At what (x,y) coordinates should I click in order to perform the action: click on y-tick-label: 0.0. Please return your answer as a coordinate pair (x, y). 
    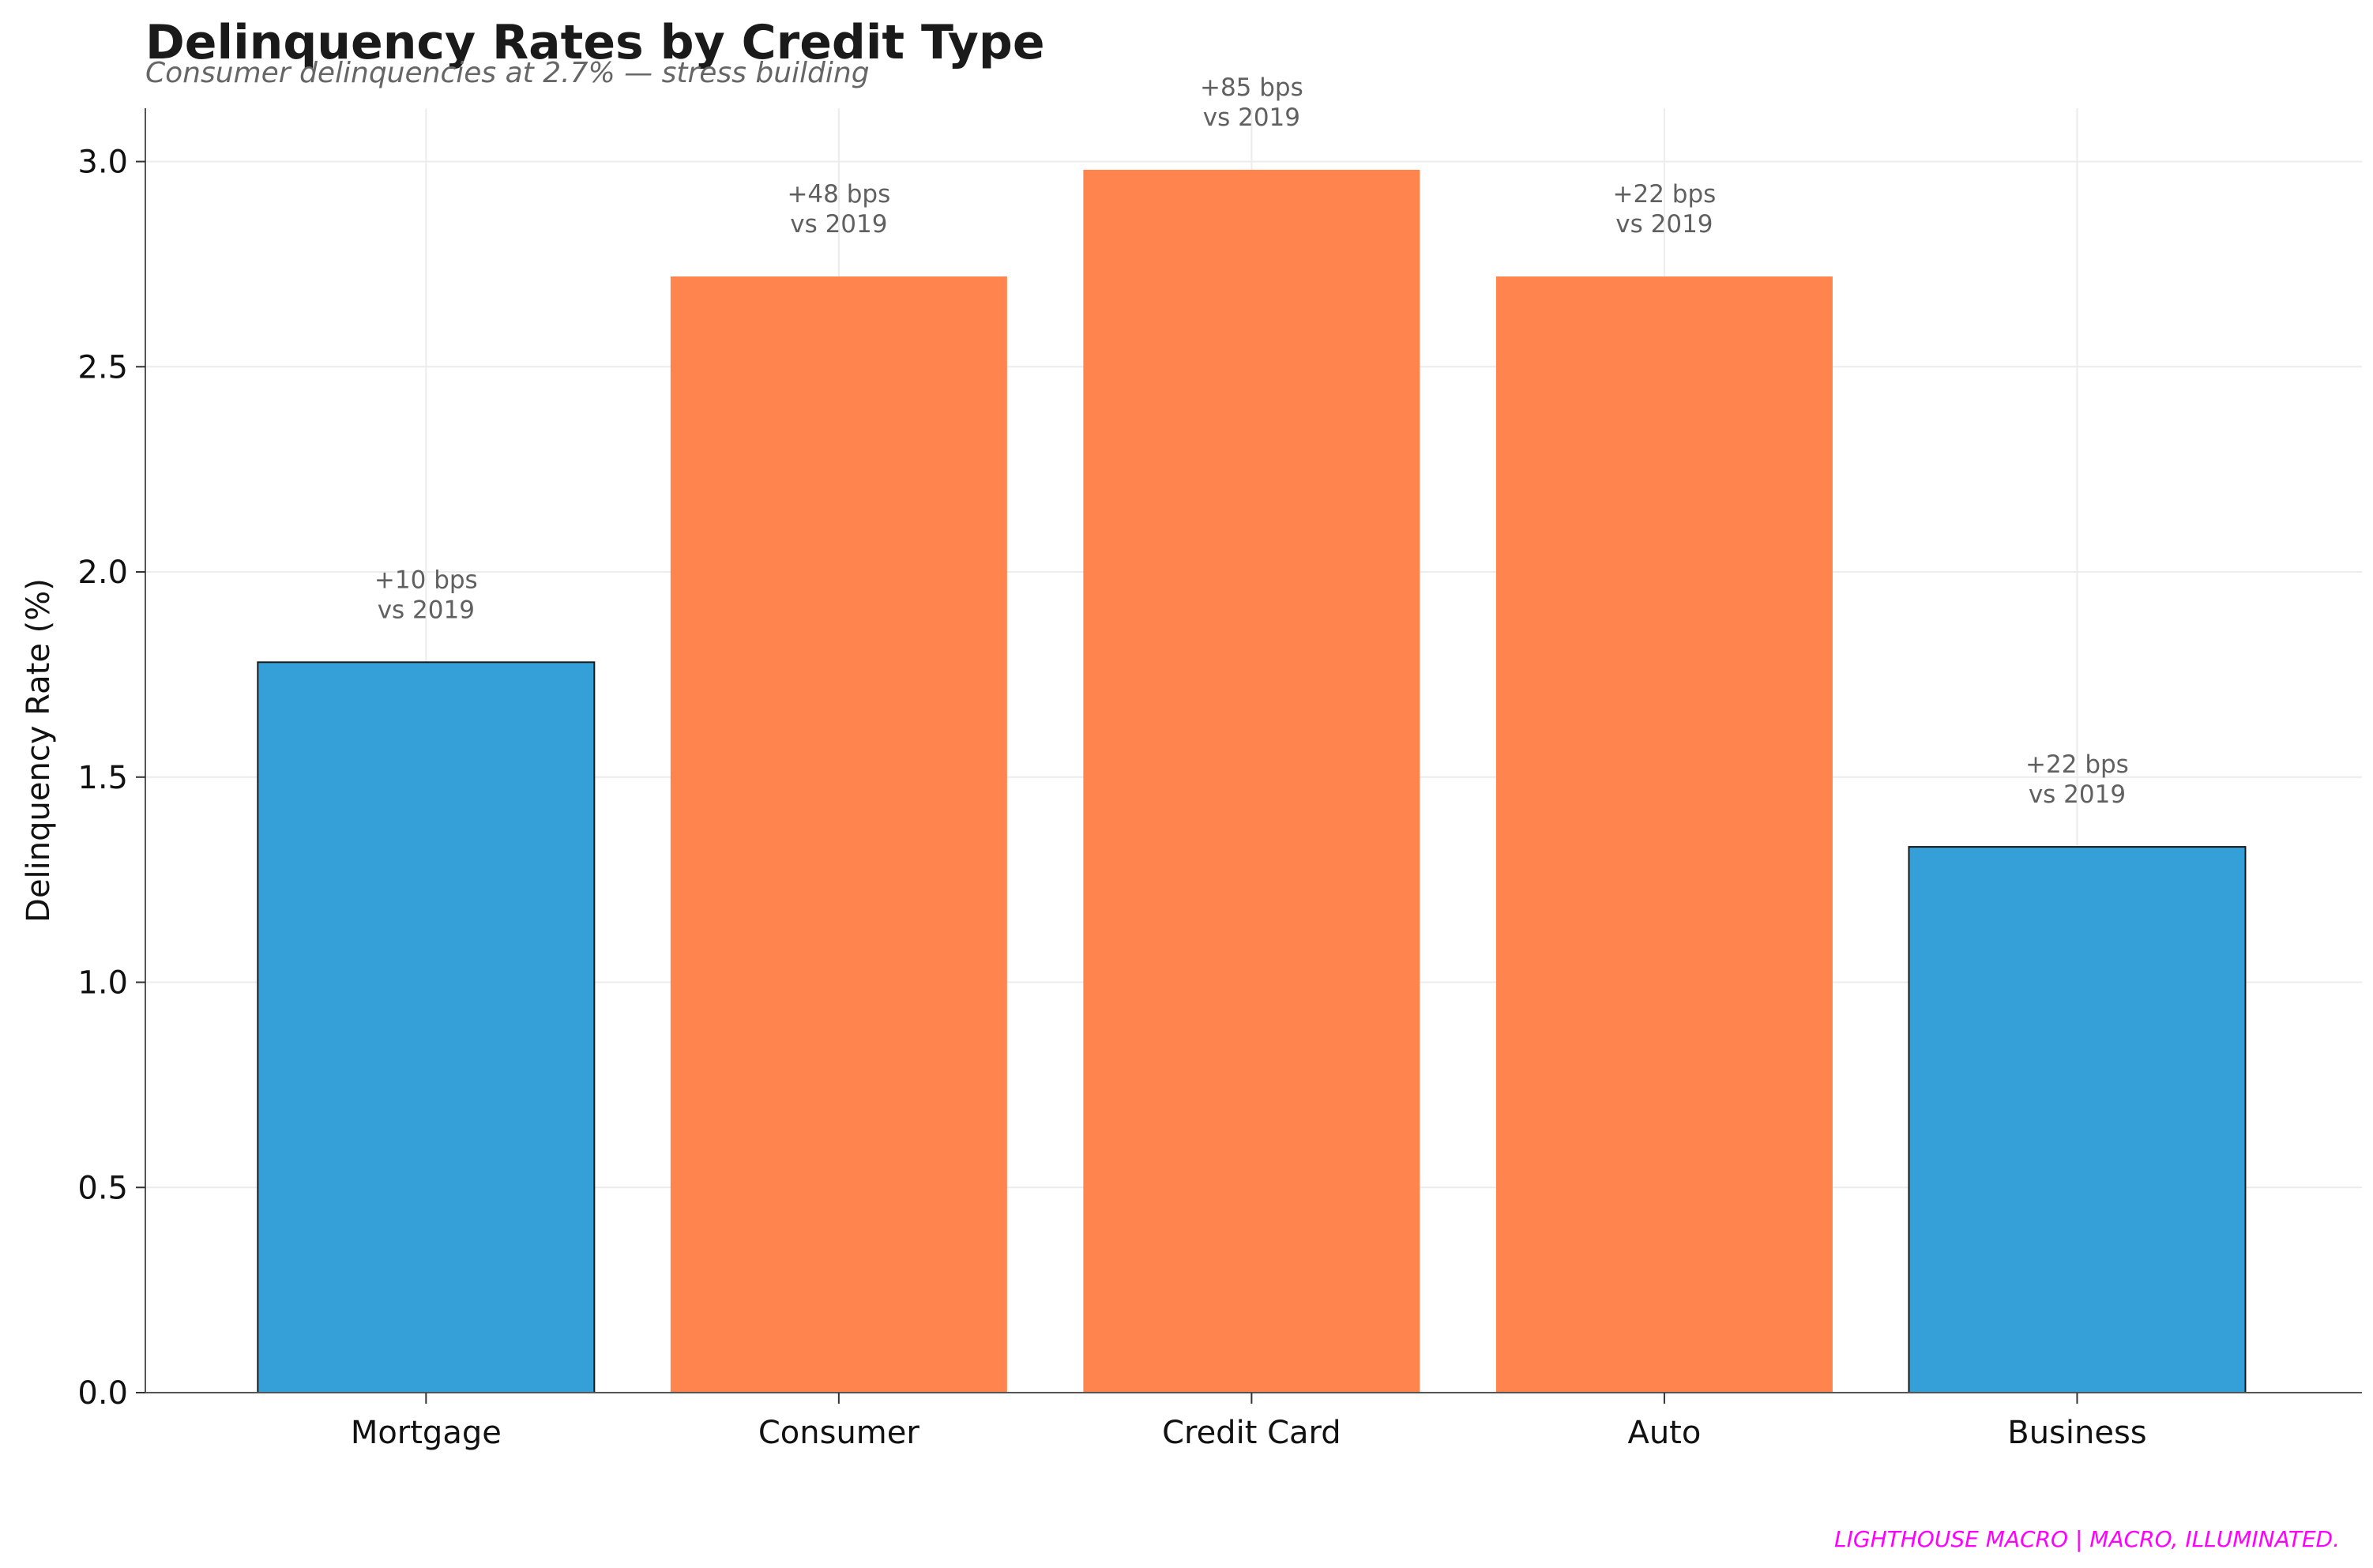
    Looking at the image, I should click on (102, 1393).